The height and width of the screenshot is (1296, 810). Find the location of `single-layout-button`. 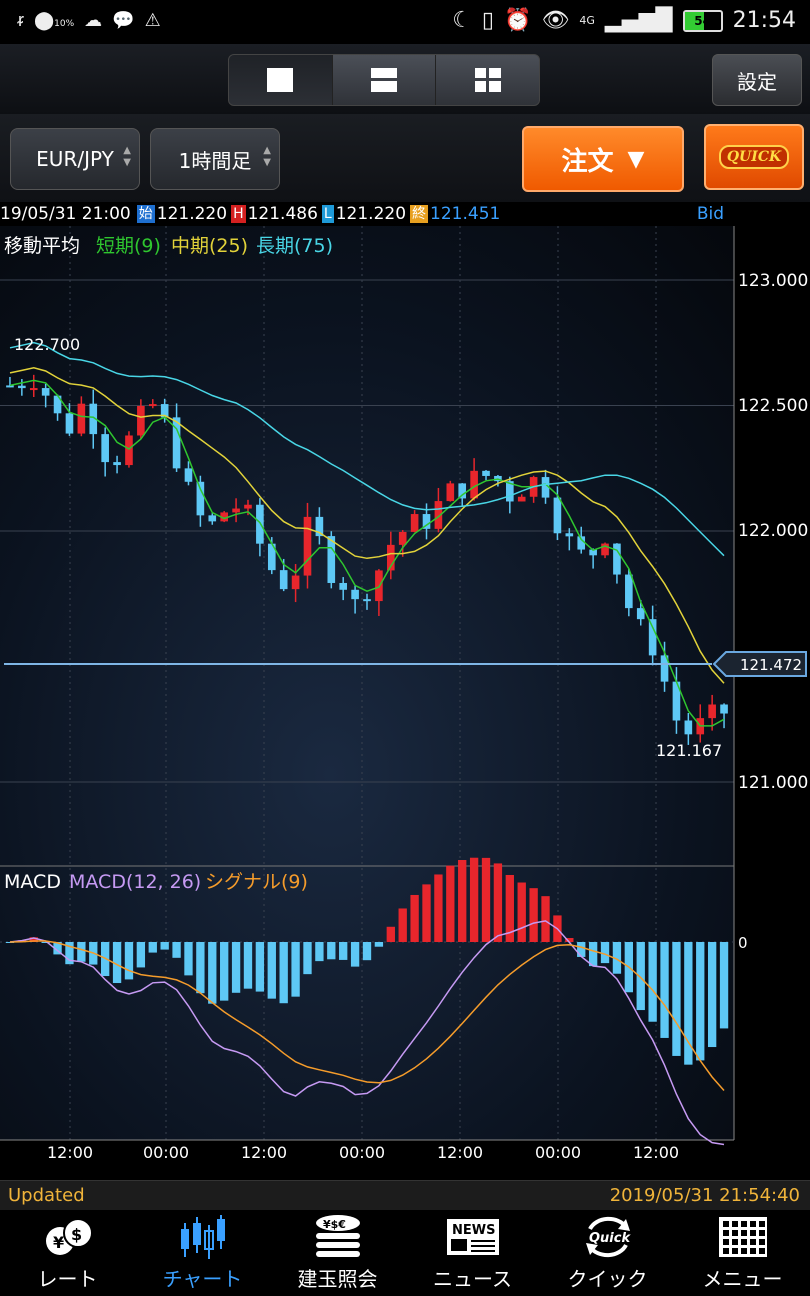

single-layout-button is located at coordinates (281, 80).